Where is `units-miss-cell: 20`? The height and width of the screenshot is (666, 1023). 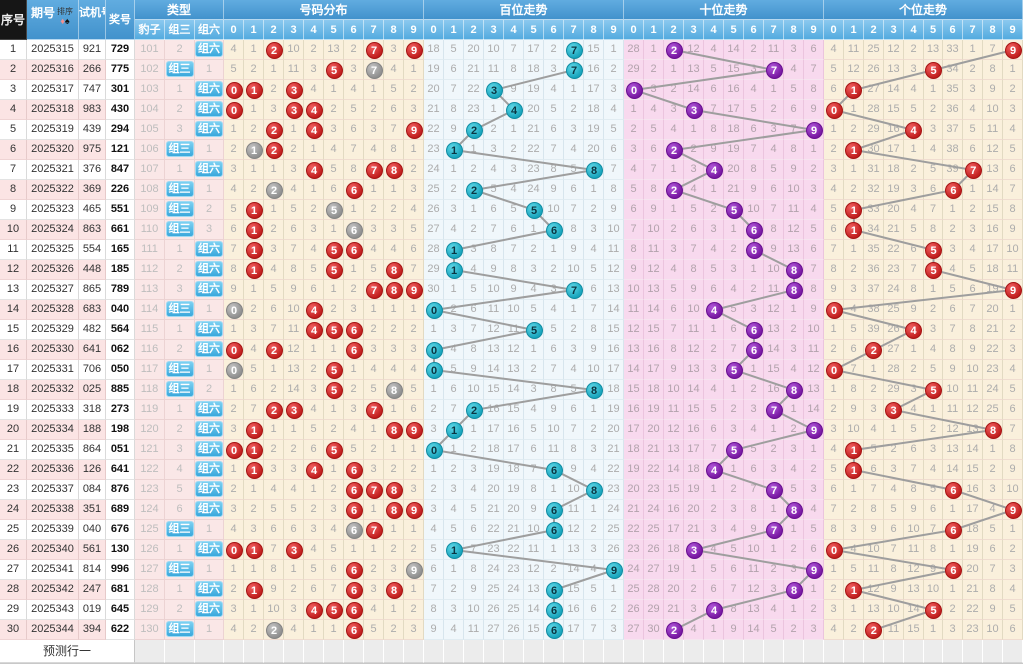 units-miss-cell: 20 is located at coordinates (894, 210).